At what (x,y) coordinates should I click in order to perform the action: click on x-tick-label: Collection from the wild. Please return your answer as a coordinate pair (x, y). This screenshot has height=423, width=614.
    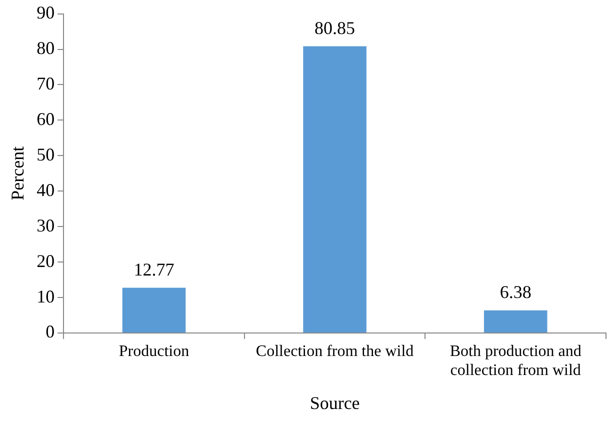
    Looking at the image, I should click on (335, 351).